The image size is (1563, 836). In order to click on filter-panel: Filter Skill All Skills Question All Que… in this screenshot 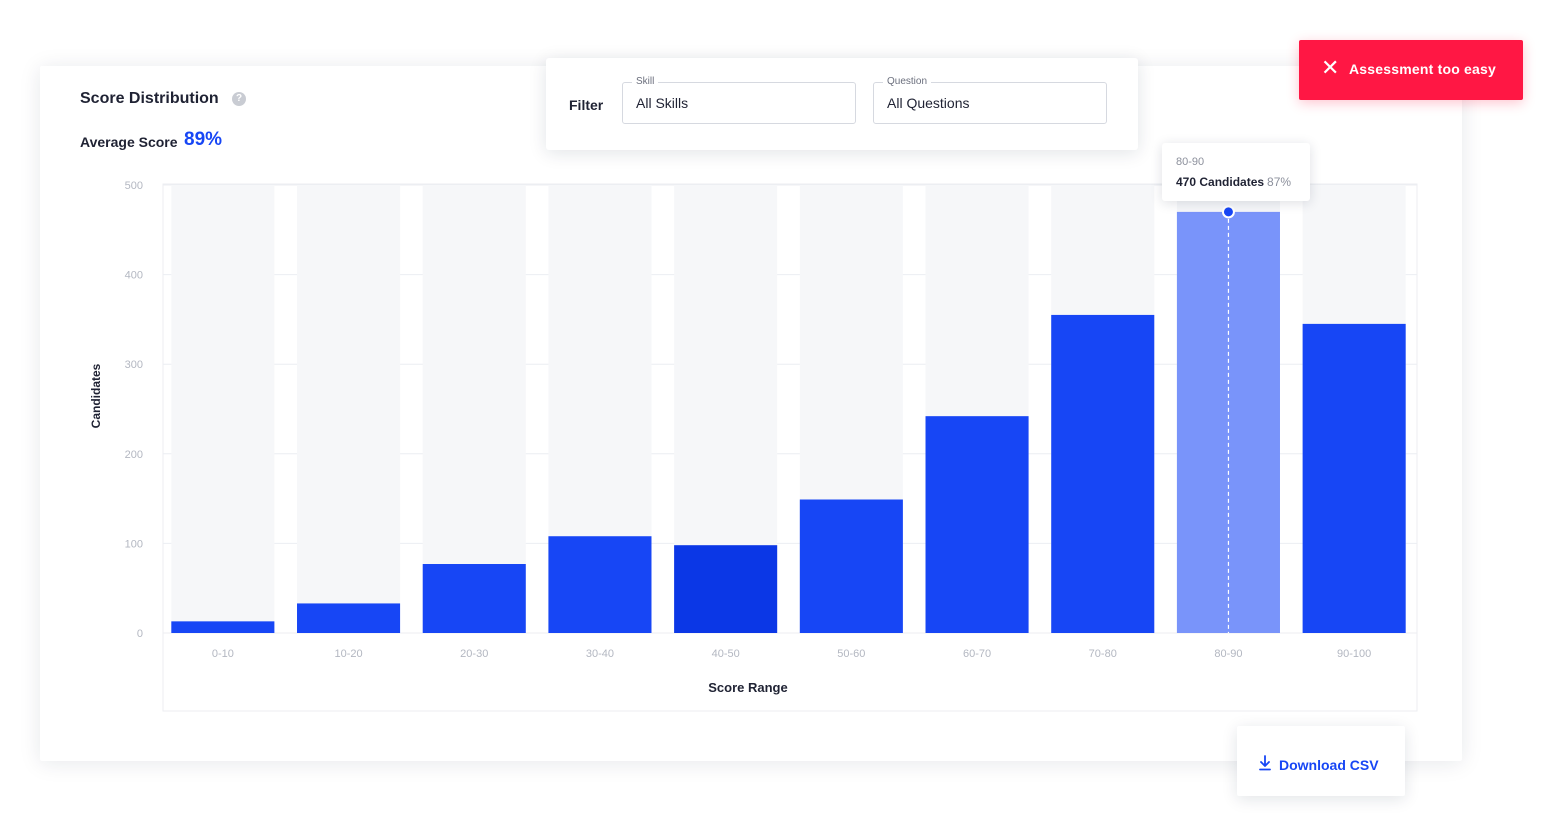, I will do `click(842, 104)`.